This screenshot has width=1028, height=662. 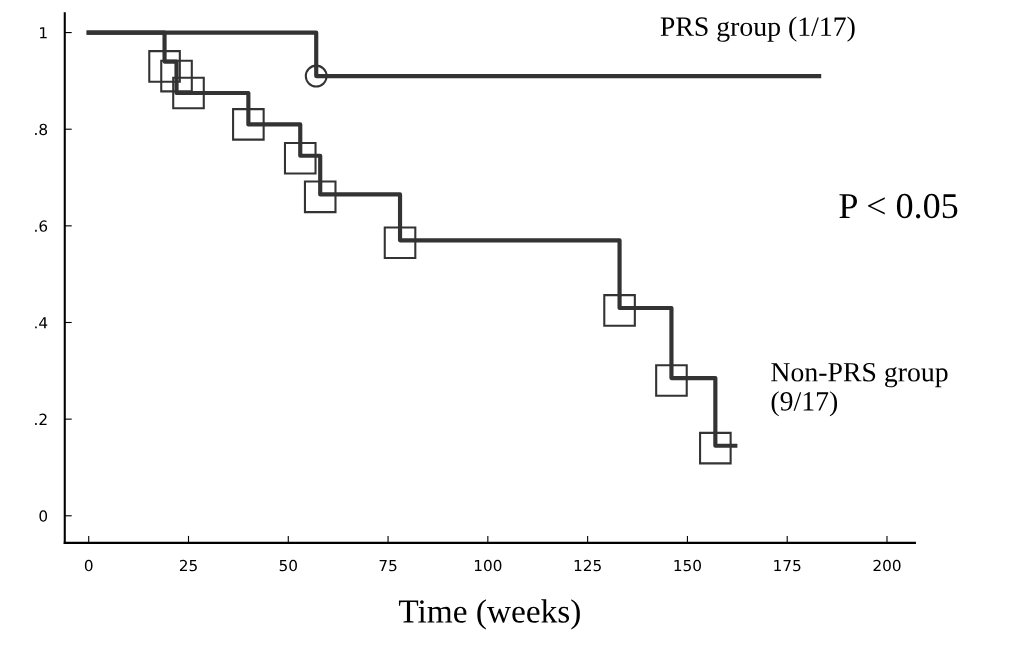 What do you see at coordinates (41, 419) in the screenshot?
I see `y-tick-label: .2` at bounding box center [41, 419].